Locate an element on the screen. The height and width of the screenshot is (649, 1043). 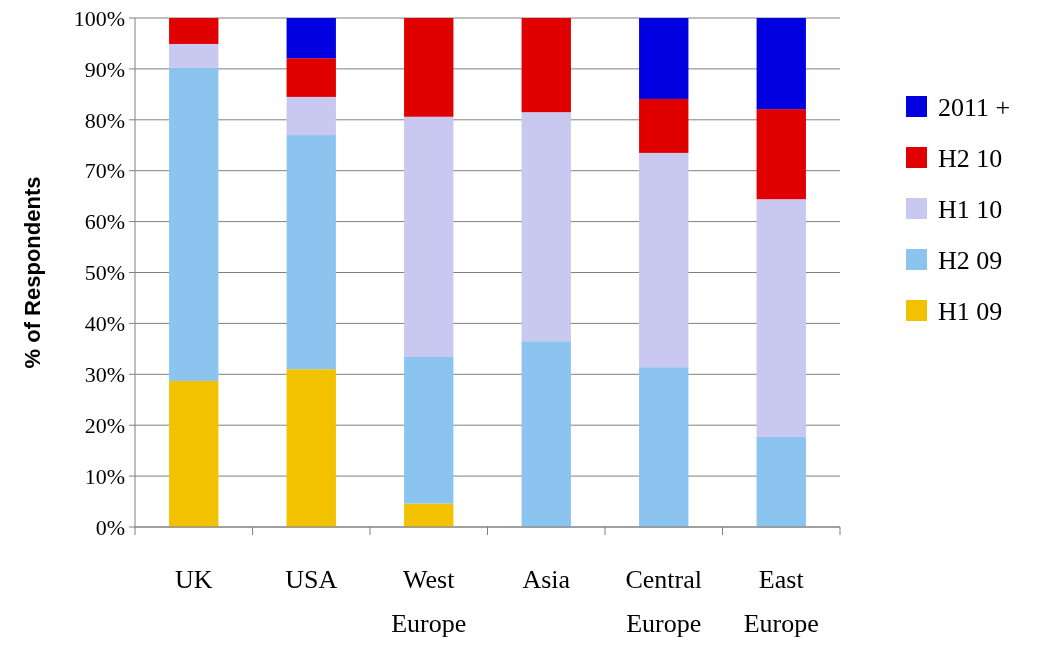
y-axis-title: % of Respondents is located at coordinates (32, 272).